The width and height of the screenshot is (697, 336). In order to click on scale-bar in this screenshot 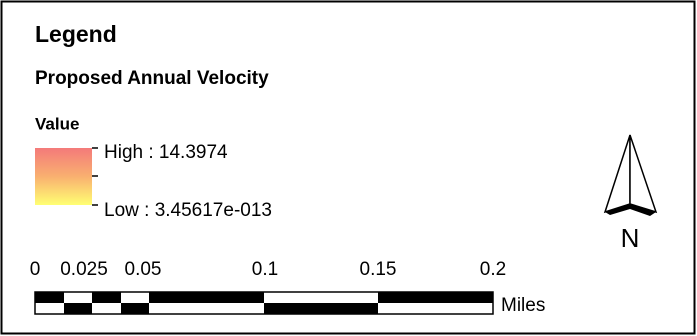, I will do `click(264, 303)`.